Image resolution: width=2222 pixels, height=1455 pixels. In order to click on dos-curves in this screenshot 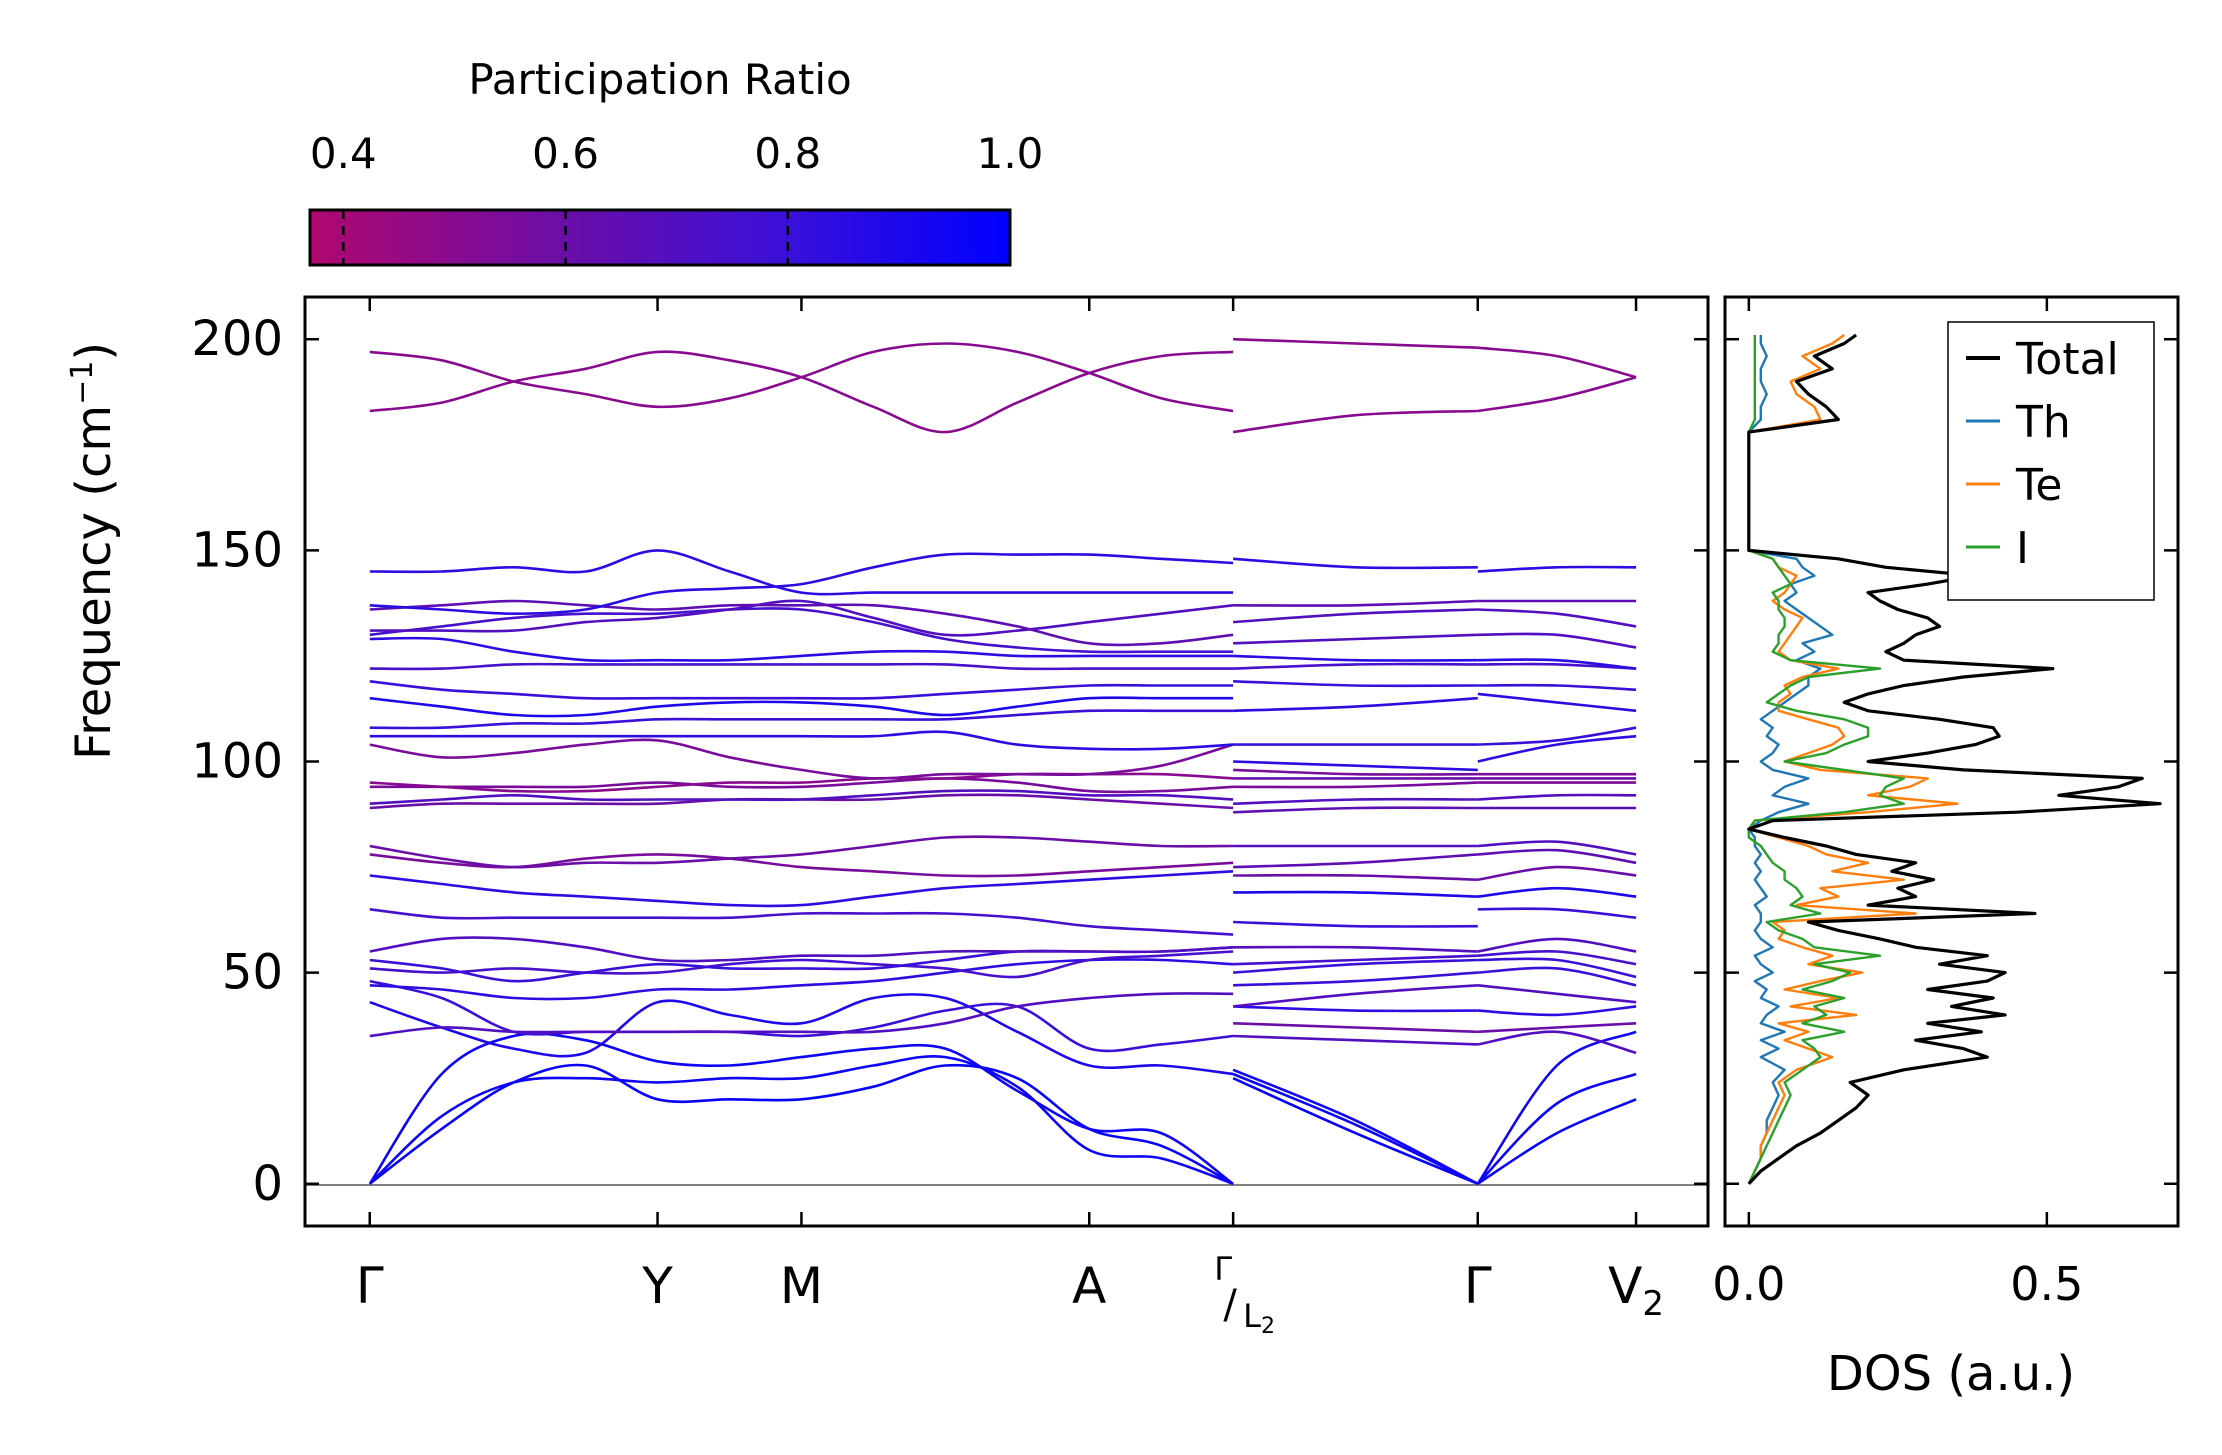, I will do `click(1954, 759)`.